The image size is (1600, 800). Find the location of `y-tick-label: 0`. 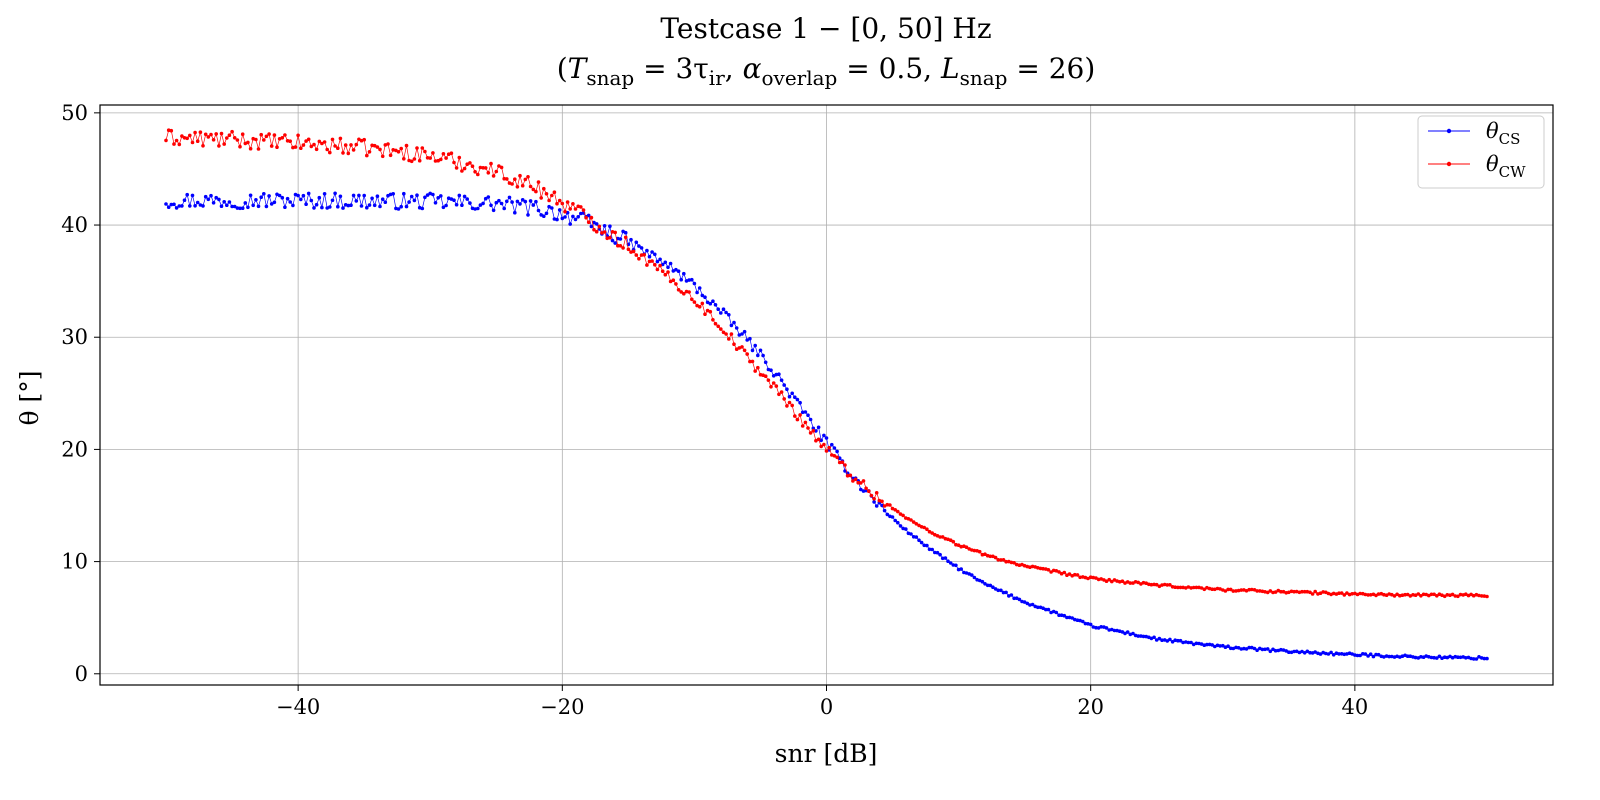

y-tick-label: 0 is located at coordinates (81, 674).